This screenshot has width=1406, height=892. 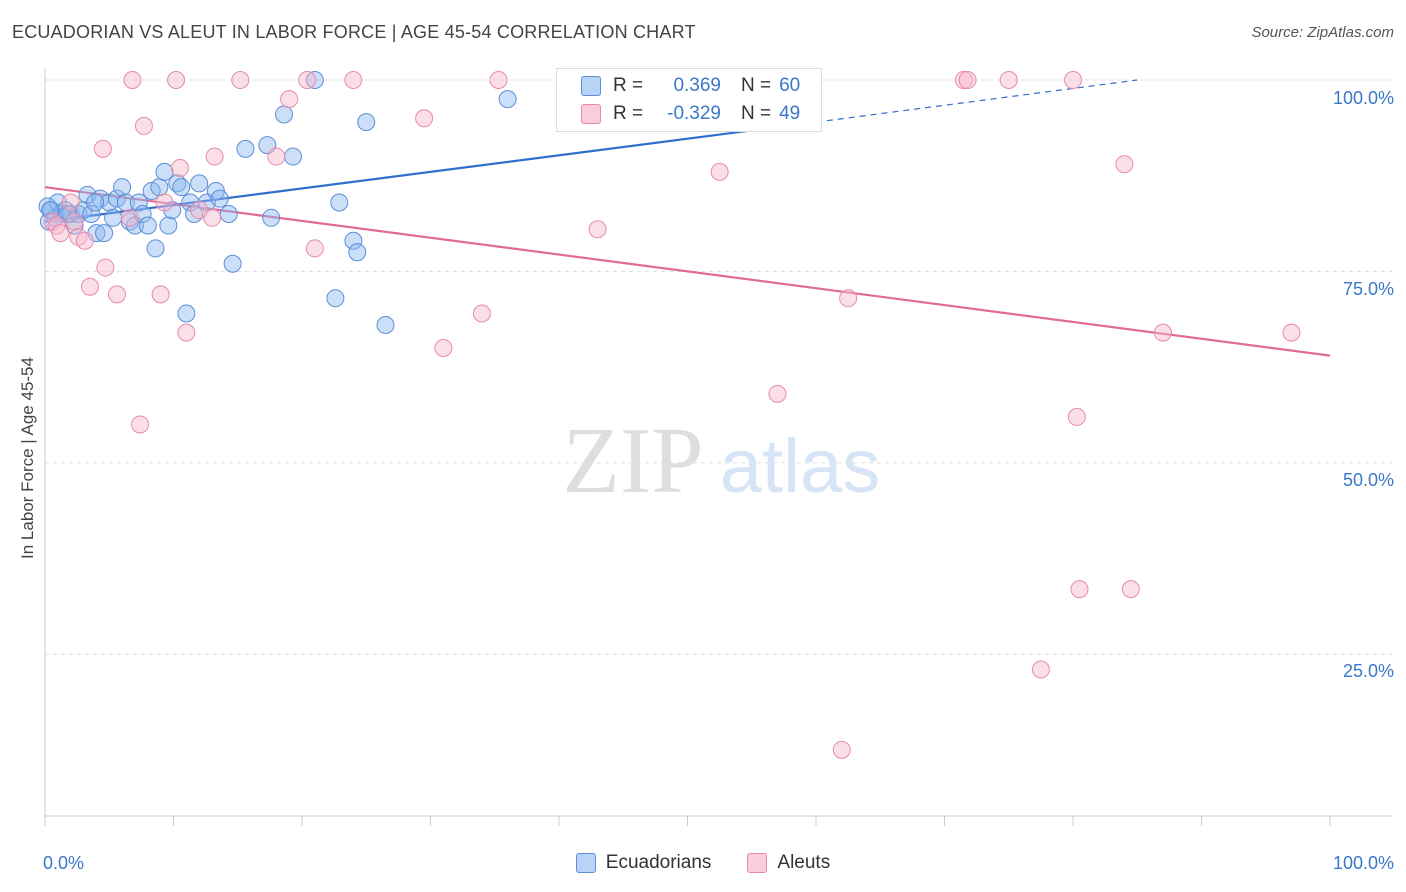 What do you see at coordinates (585, 863) in the screenshot?
I see `series-swatch-ecuadorians` at bounding box center [585, 863].